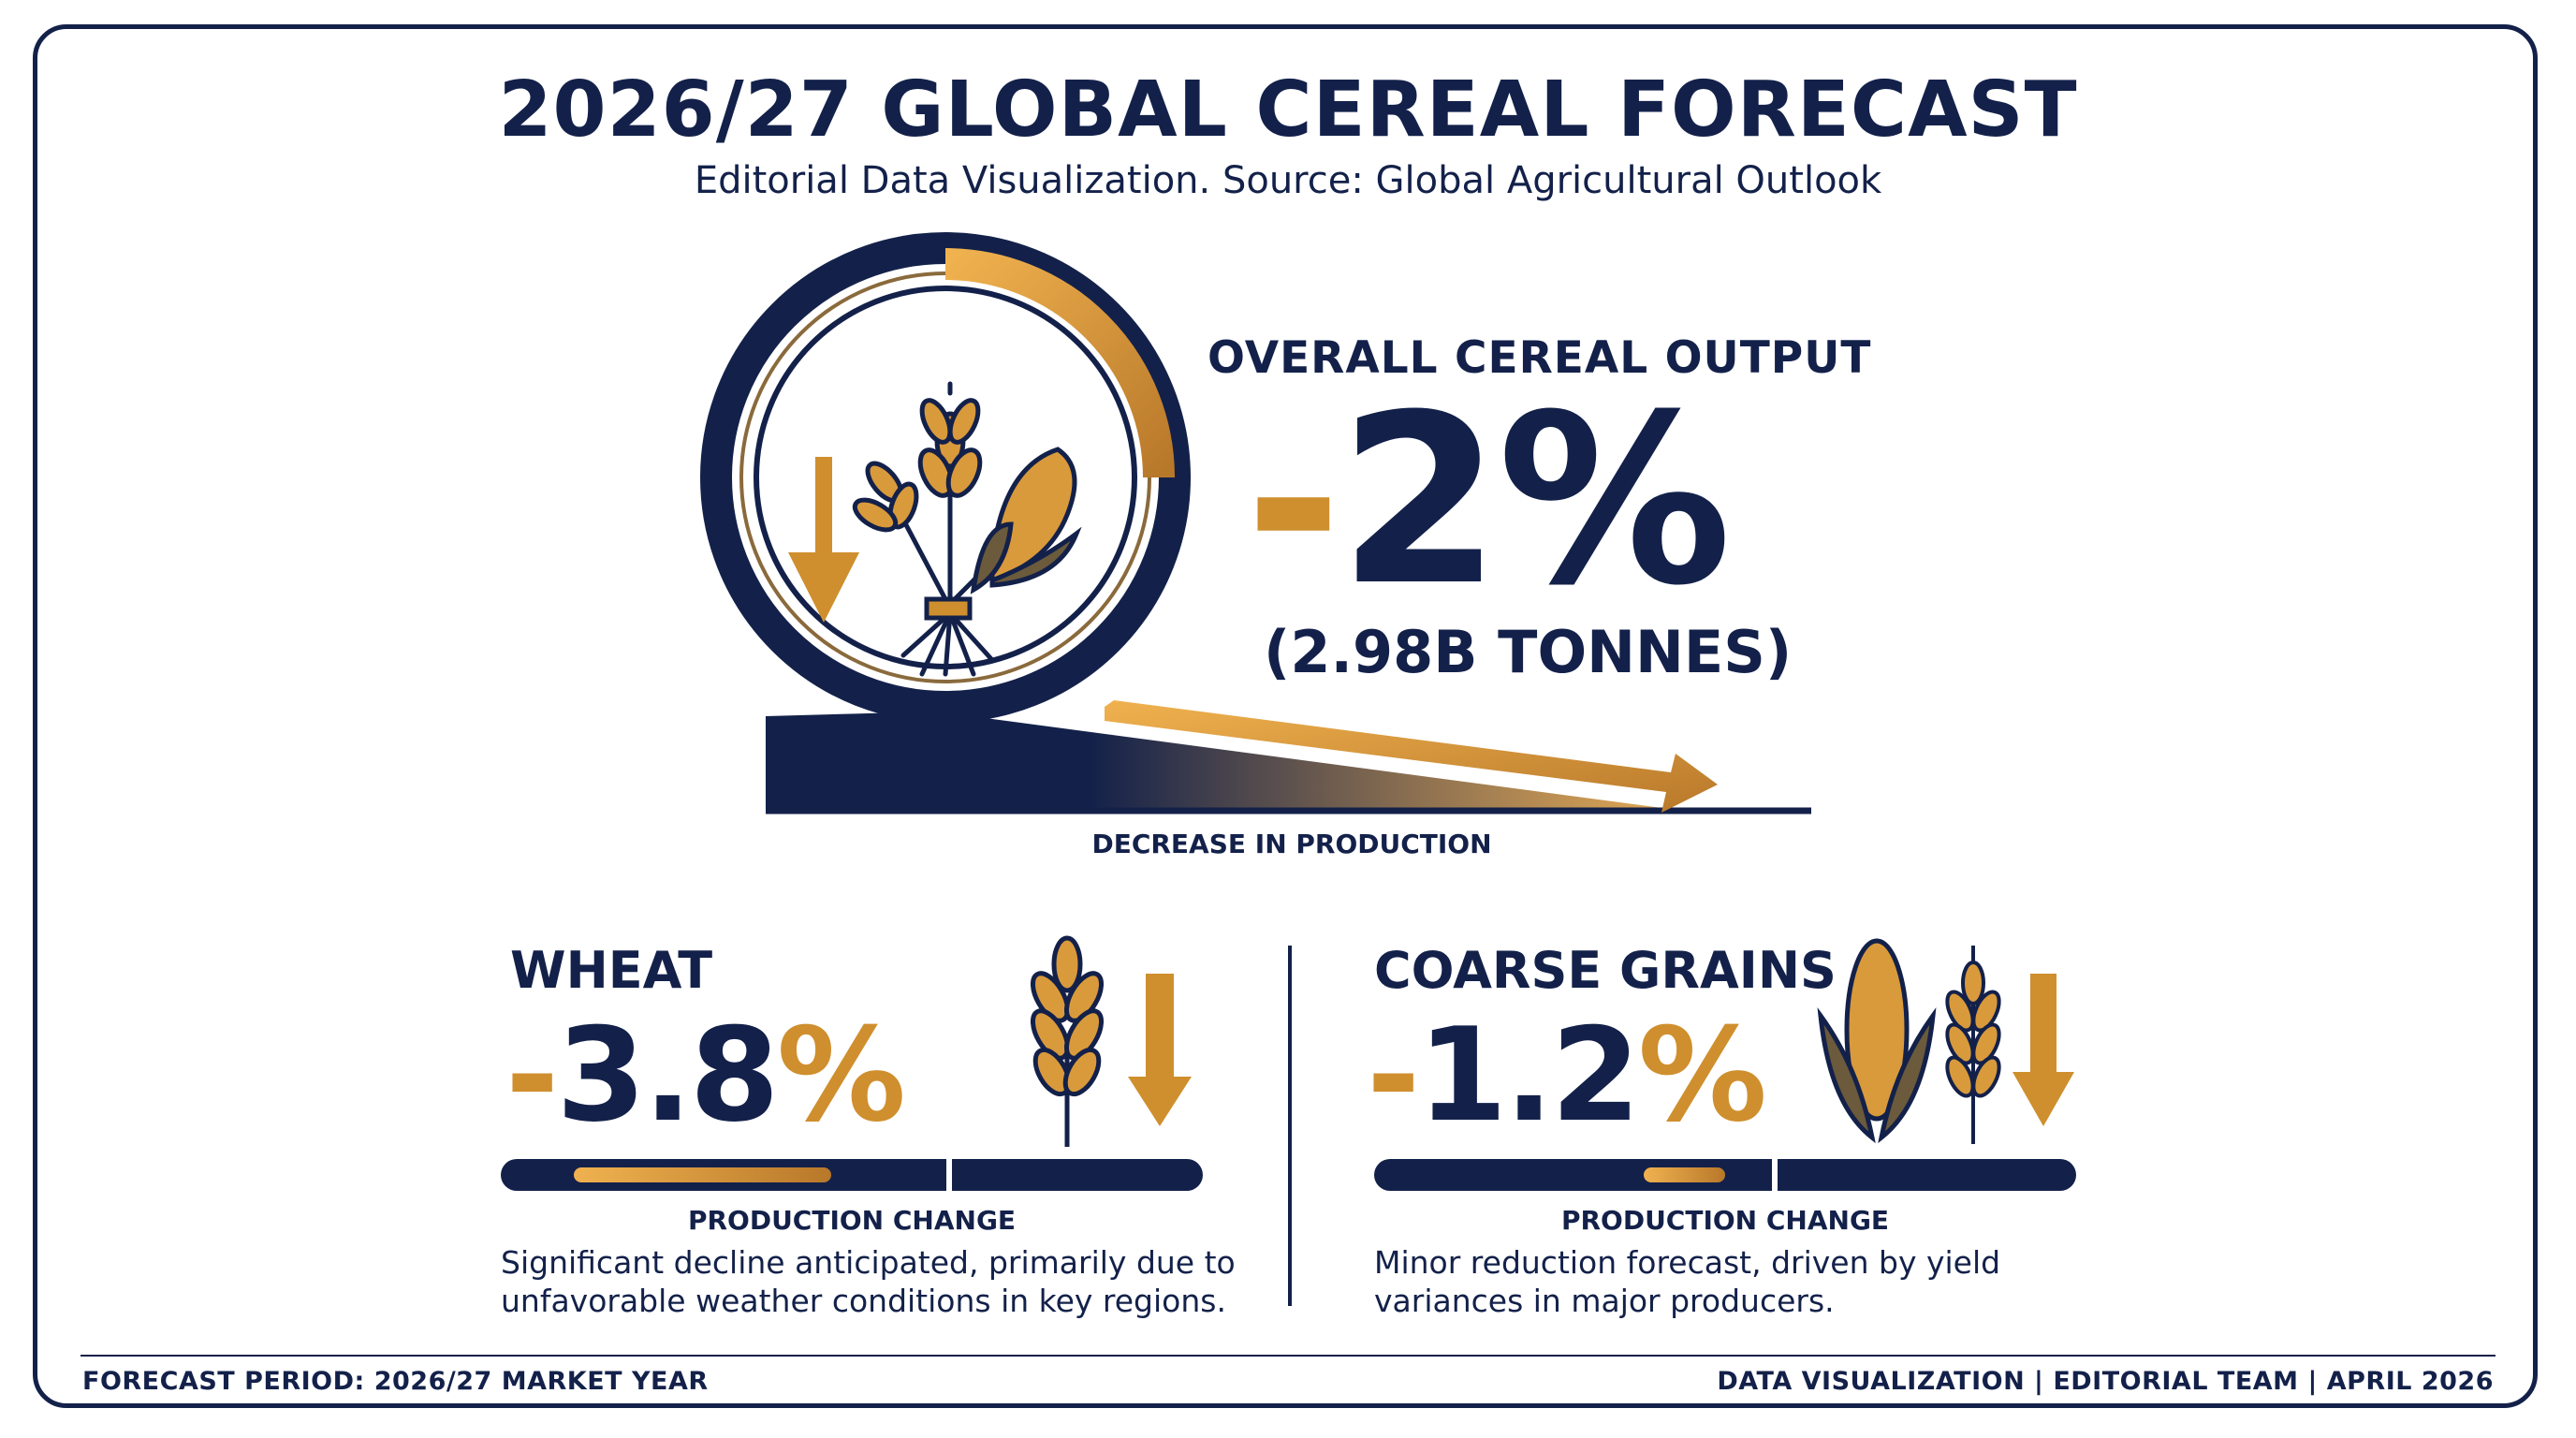 The image size is (2576, 1438). I want to click on section-divider, so click(1290, 1126).